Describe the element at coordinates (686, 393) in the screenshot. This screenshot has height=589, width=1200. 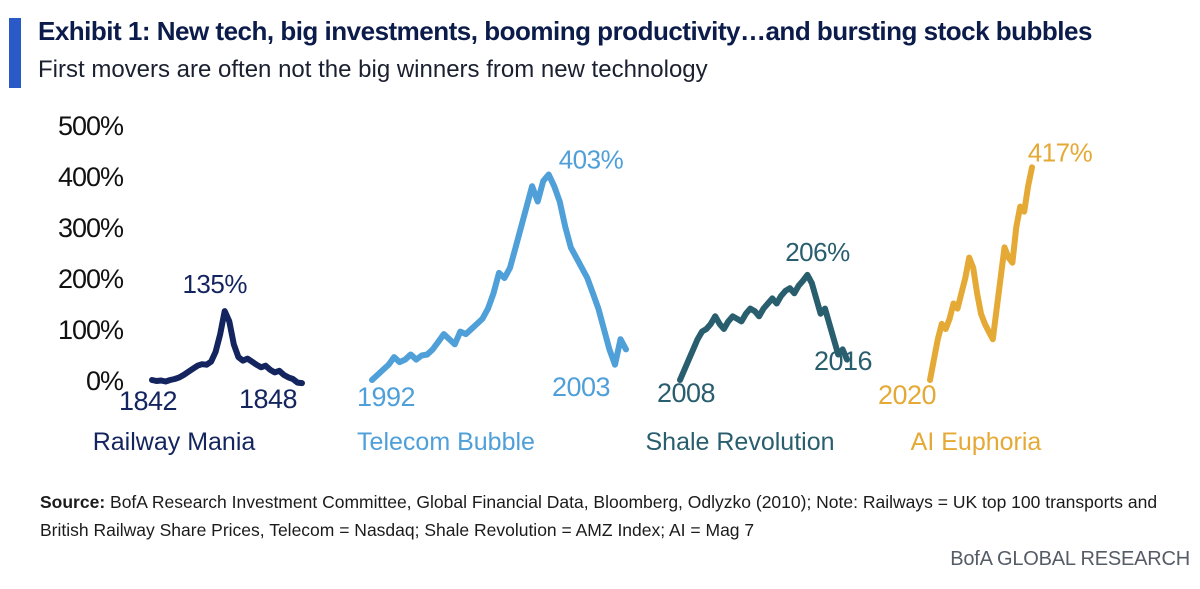
I see `start-year-label: 2008` at that location.